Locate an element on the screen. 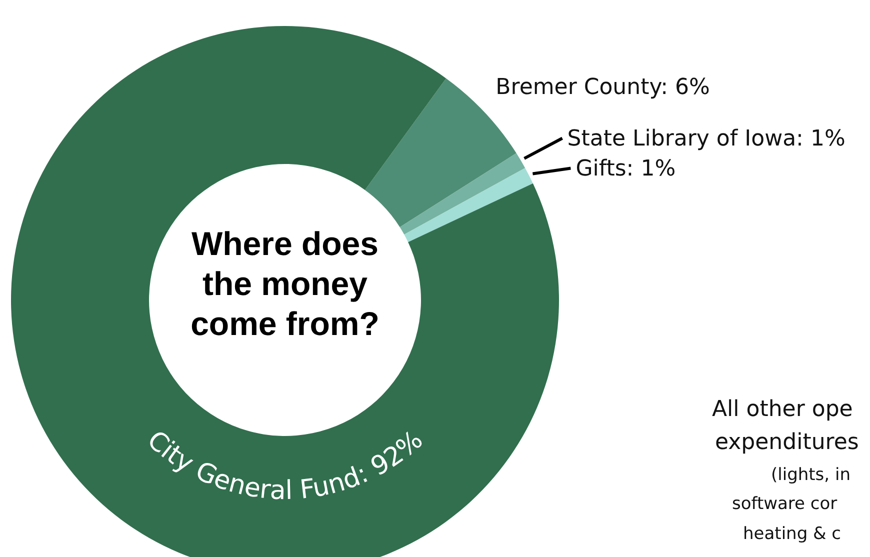 The height and width of the screenshot is (557, 870). text: (lights, in is located at coordinates (810, 475).